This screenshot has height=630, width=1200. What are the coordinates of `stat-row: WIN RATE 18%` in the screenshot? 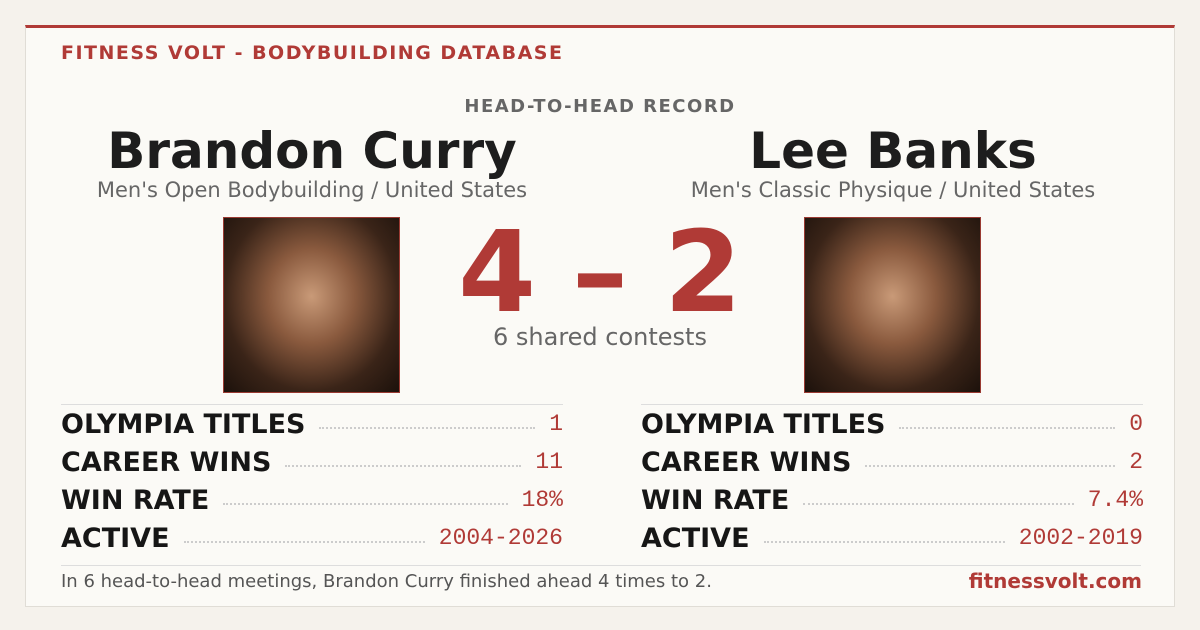 It's located at (312, 500).